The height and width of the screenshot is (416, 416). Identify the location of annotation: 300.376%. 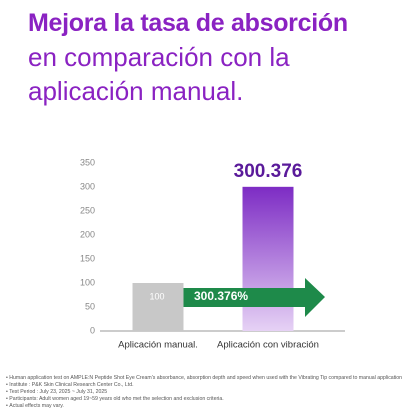
(221, 296).